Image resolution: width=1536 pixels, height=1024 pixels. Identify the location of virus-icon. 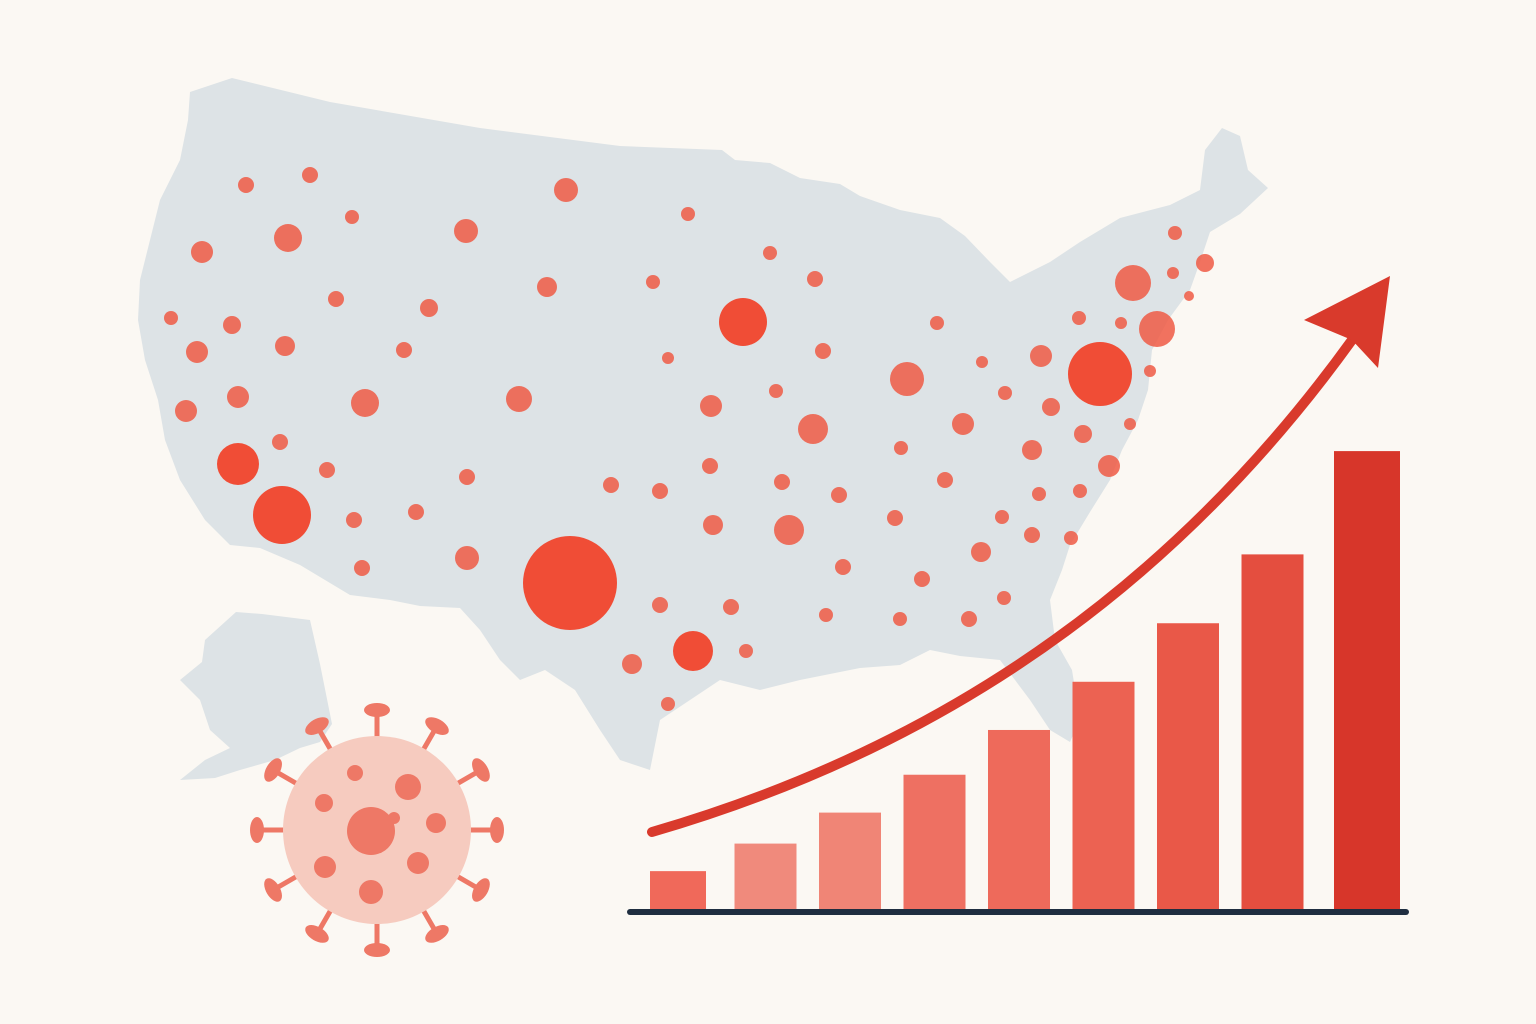
(377, 830).